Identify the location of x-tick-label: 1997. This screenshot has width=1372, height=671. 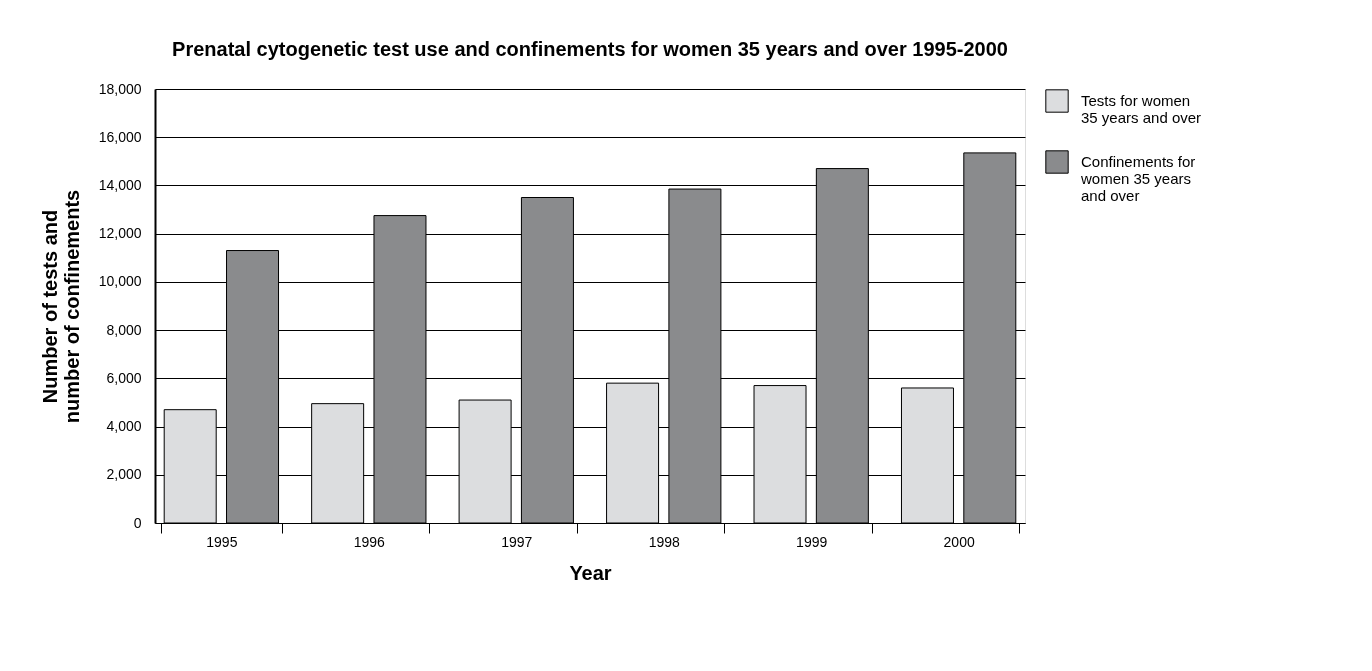
(517, 541).